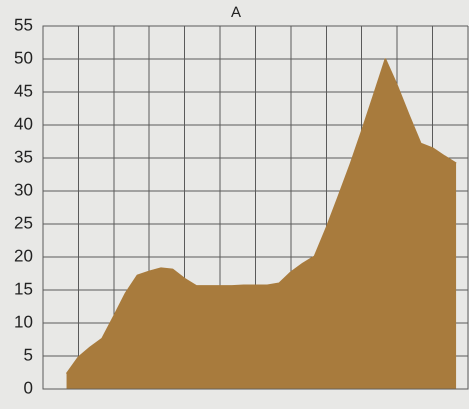 Image resolution: width=469 pixels, height=409 pixels. I want to click on y-tick-label: 55, so click(23, 25).